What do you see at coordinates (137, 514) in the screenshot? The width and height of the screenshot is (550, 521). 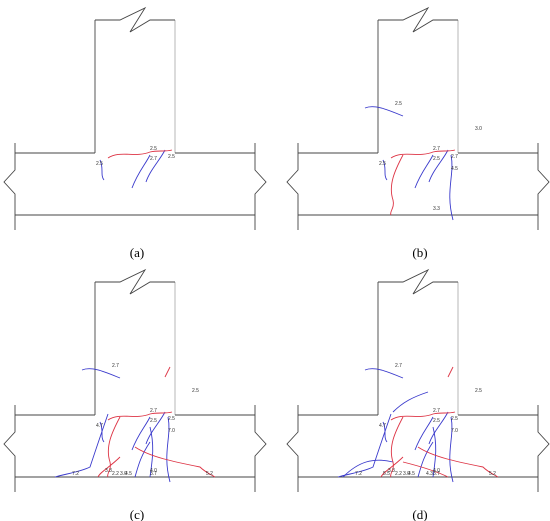 I see `caption: (c)` at bounding box center [137, 514].